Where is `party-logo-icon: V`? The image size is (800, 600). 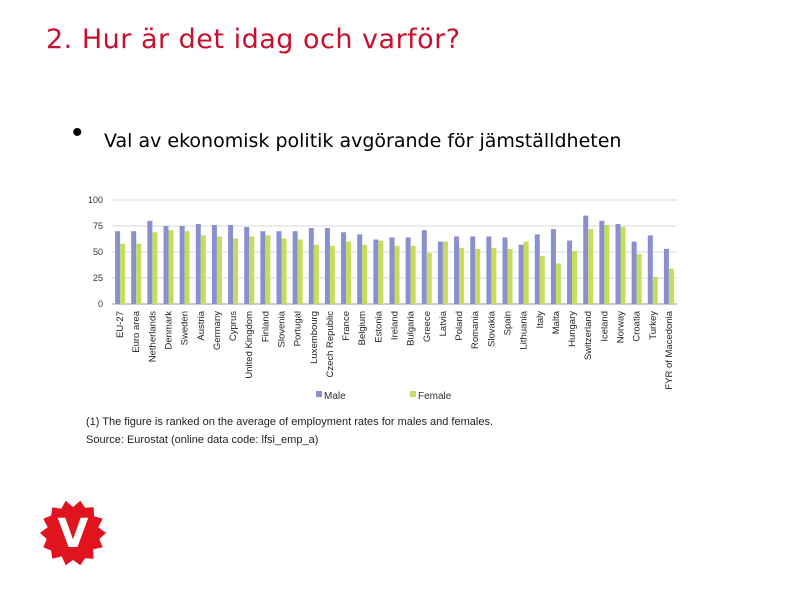 party-logo-icon: V is located at coordinates (73, 533).